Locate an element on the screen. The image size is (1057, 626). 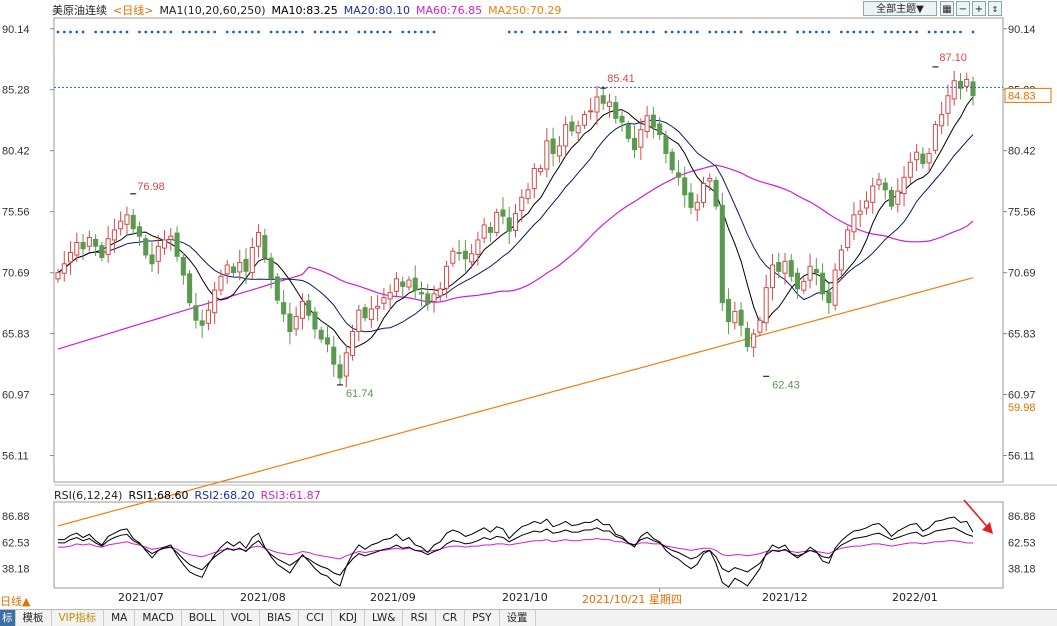
price-tick-label-right: 75.56 is located at coordinates (1022, 213).